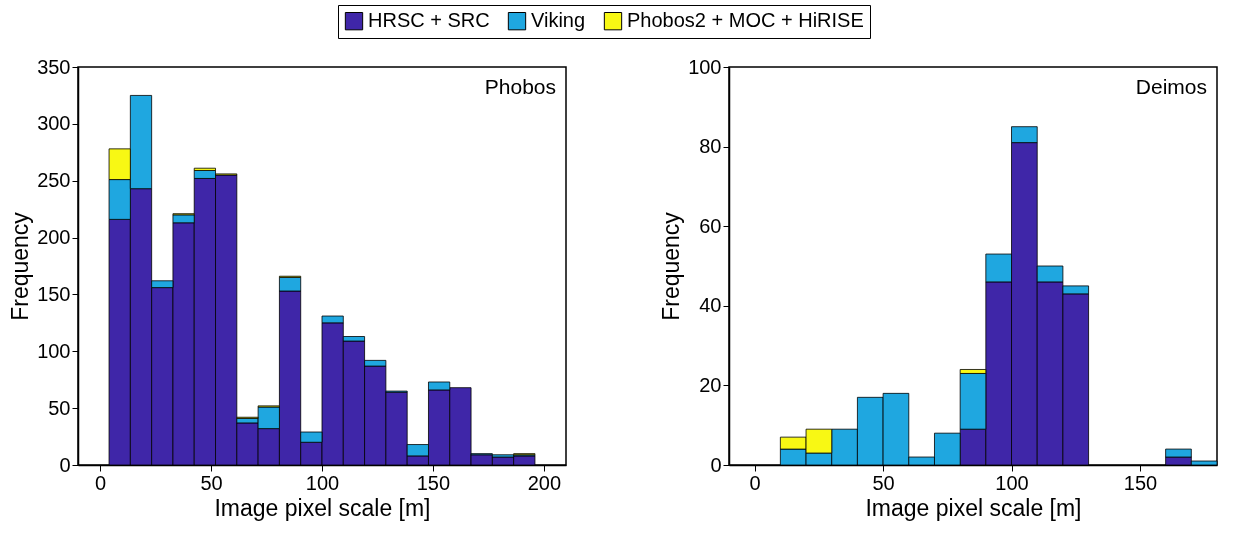 The image size is (1258, 548). What do you see at coordinates (54, 237) in the screenshot?
I see `y-tick-label: 200` at bounding box center [54, 237].